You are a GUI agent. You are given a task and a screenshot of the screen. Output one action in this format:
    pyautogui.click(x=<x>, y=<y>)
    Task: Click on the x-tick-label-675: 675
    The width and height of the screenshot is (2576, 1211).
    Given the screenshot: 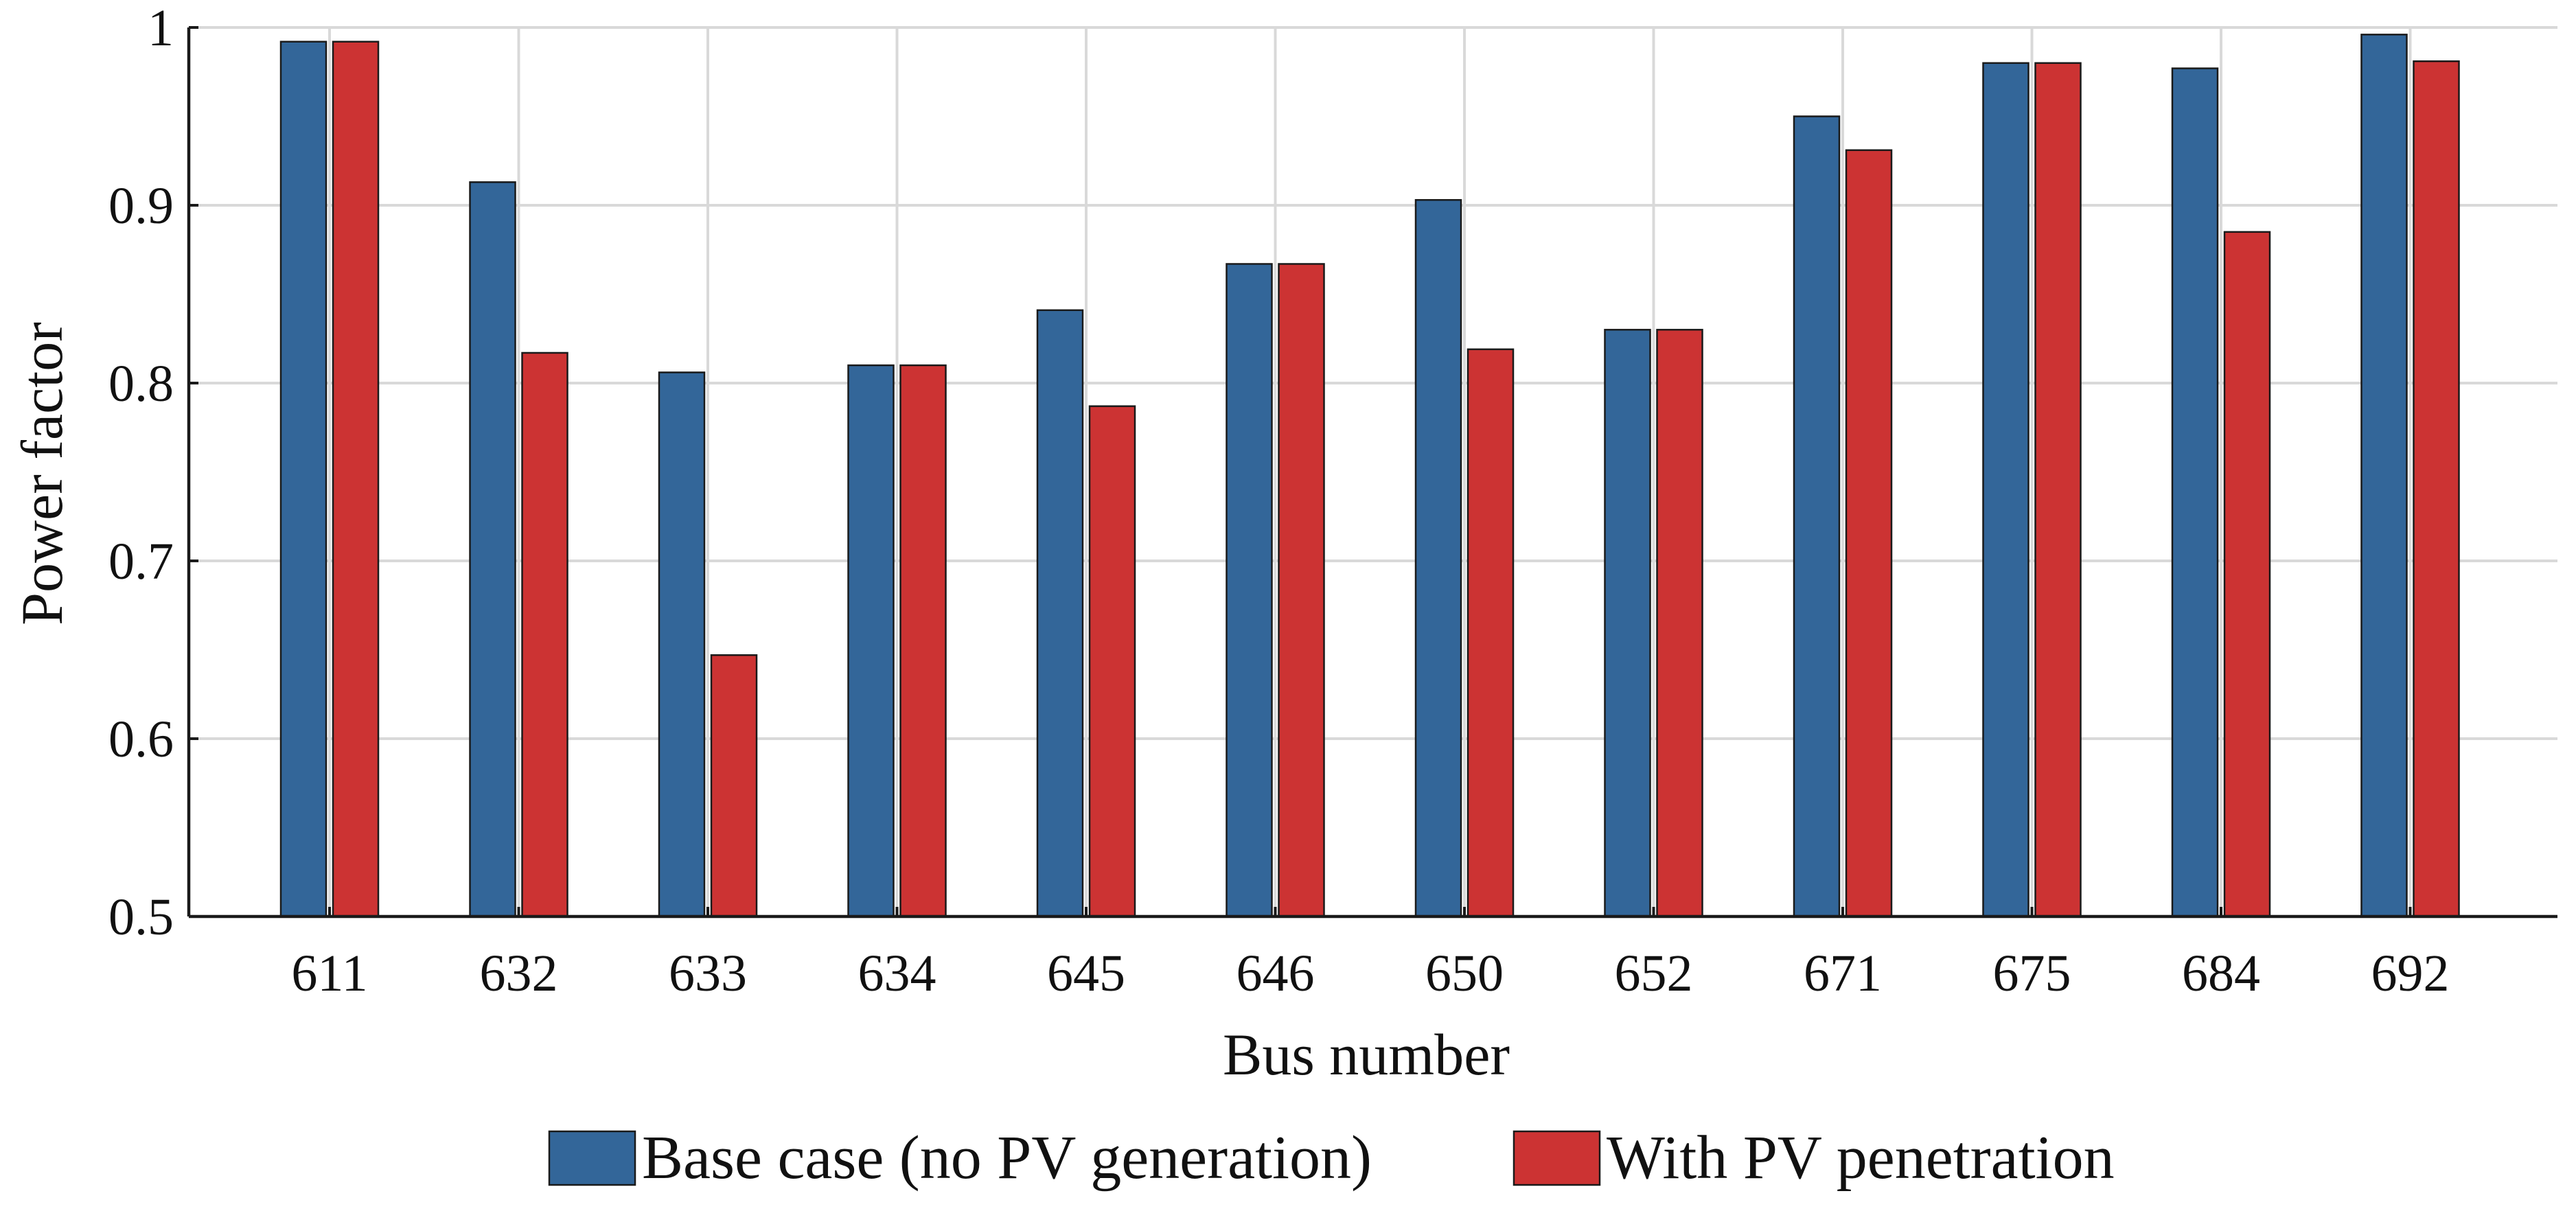 What is the action you would take?
    pyautogui.click(x=2032, y=973)
    